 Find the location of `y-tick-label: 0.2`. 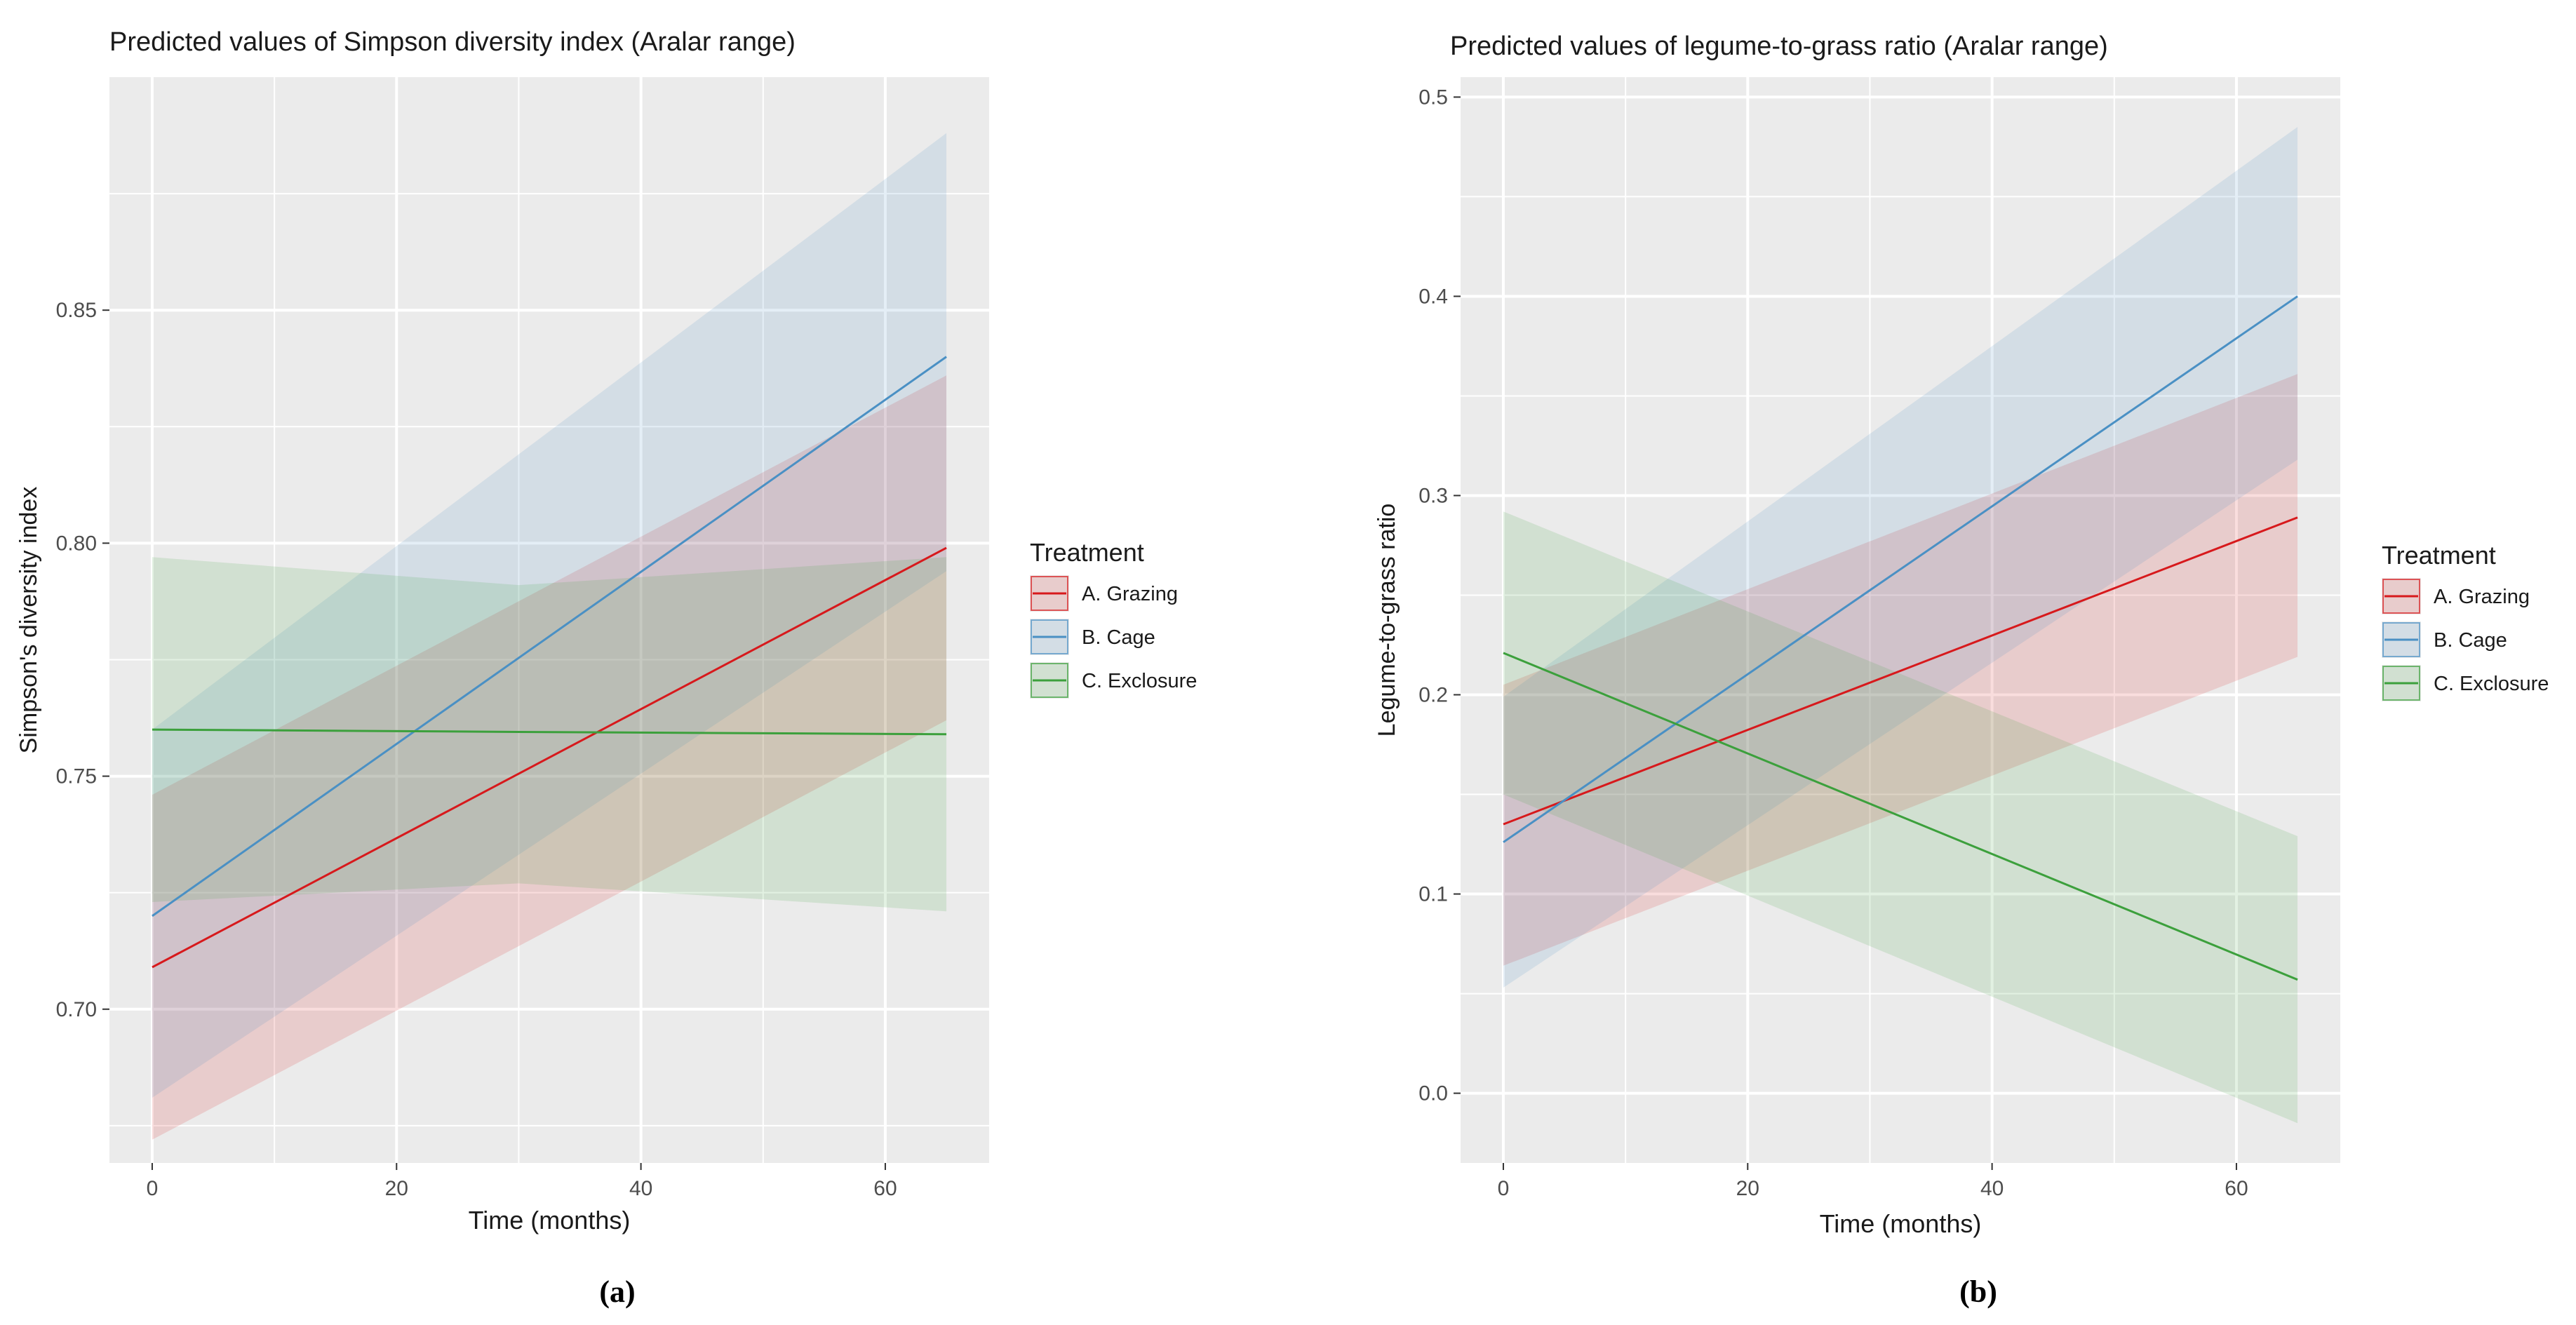

y-tick-label: 0.2 is located at coordinates (1433, 696).